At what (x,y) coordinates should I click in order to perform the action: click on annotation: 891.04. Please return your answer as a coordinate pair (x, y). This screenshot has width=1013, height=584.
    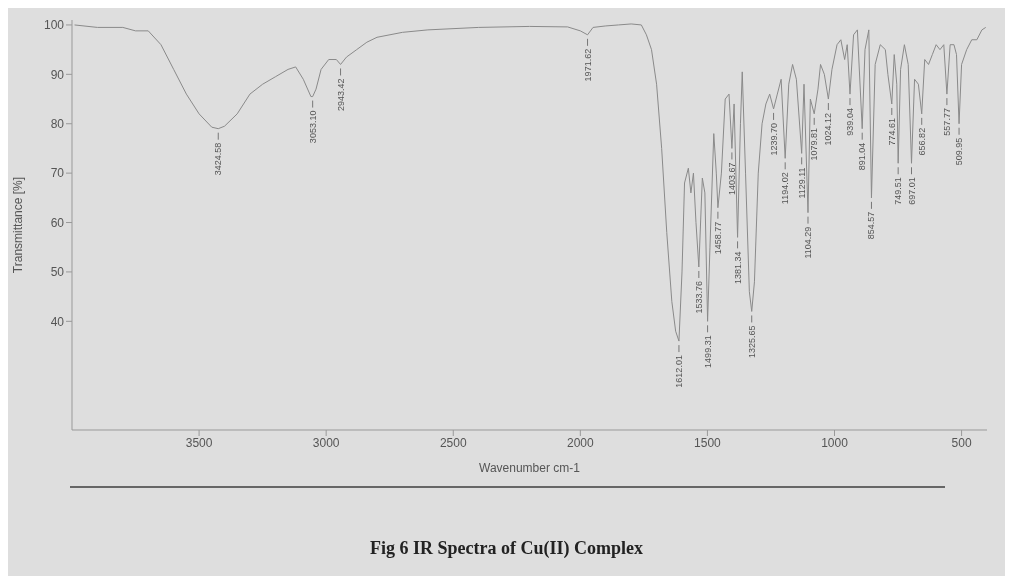
    Looking at the image, I should click on (862, 156).